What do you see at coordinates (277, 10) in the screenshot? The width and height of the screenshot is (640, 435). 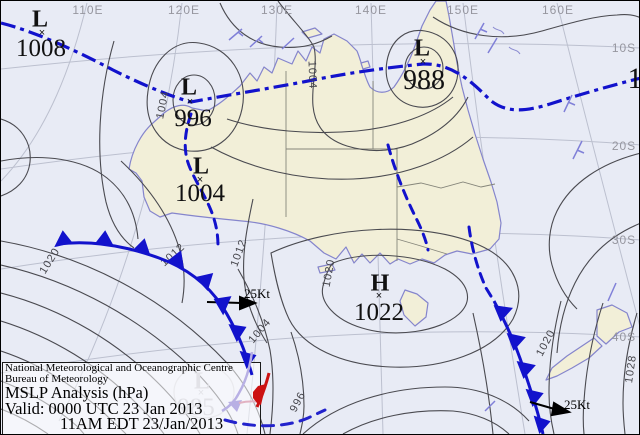 I see `lon-label-130e: 130E` at bounding box center [277, 10].